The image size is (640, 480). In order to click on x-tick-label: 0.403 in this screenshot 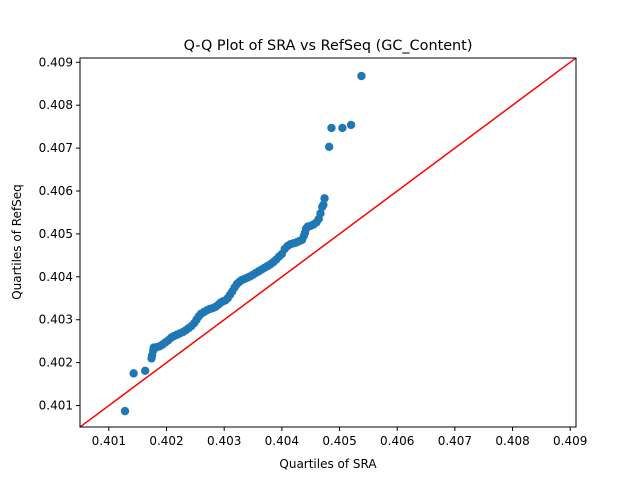, I will do `click(224, 441)`.